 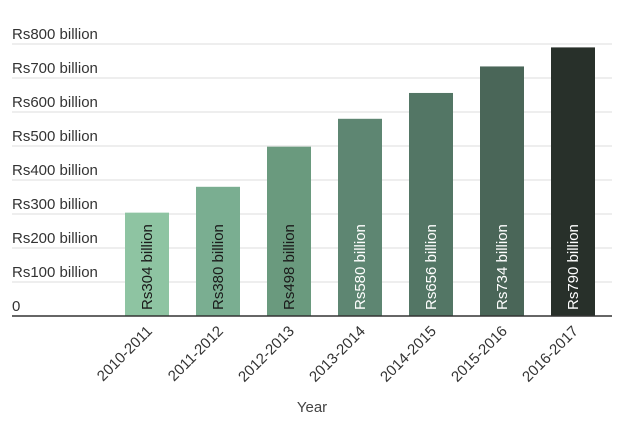 What do you see at coordinates (196, 354) in the screenshot?
I see `x-tick-label: 2011-2012` at bounding box center [196, 354].